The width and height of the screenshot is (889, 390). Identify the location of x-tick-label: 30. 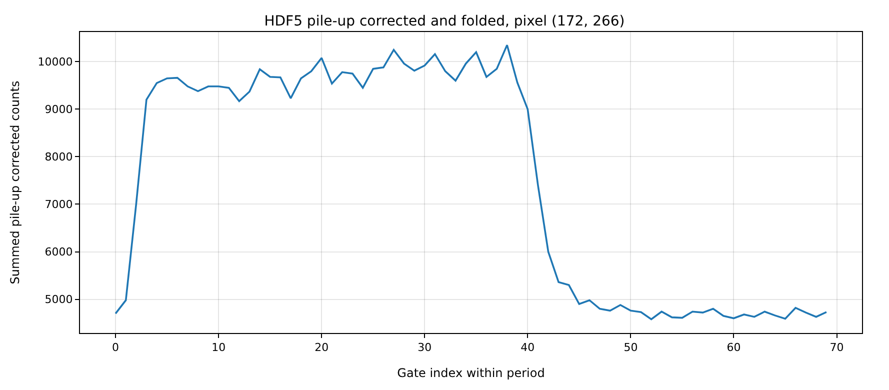
(425, 347).